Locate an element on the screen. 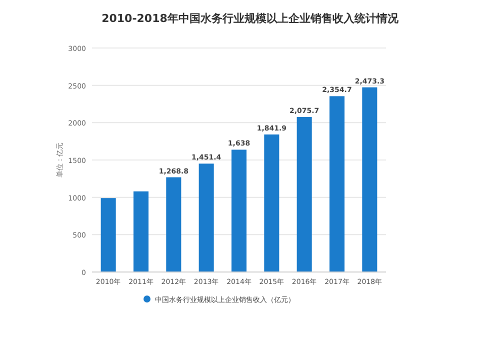 Image resolution: width=500 pixels, height=362 pixels. chart-title: 2010-2018年中国水务行业规模以上企业销售收入统计情况 is located at coordinates (251, 18).